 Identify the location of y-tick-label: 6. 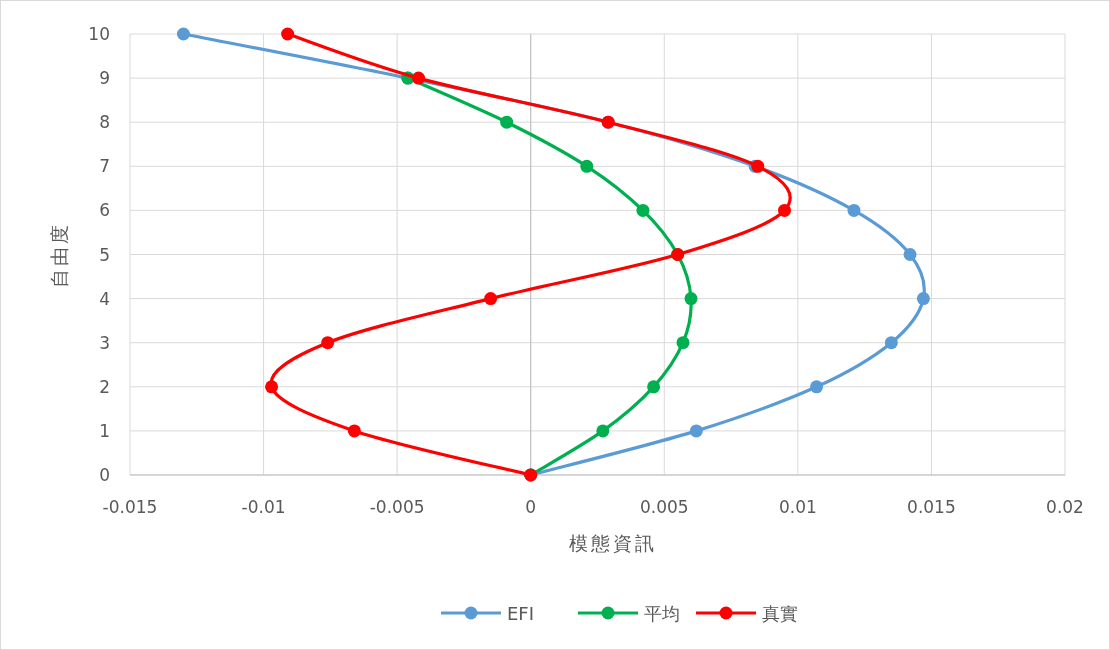
(104, 210).